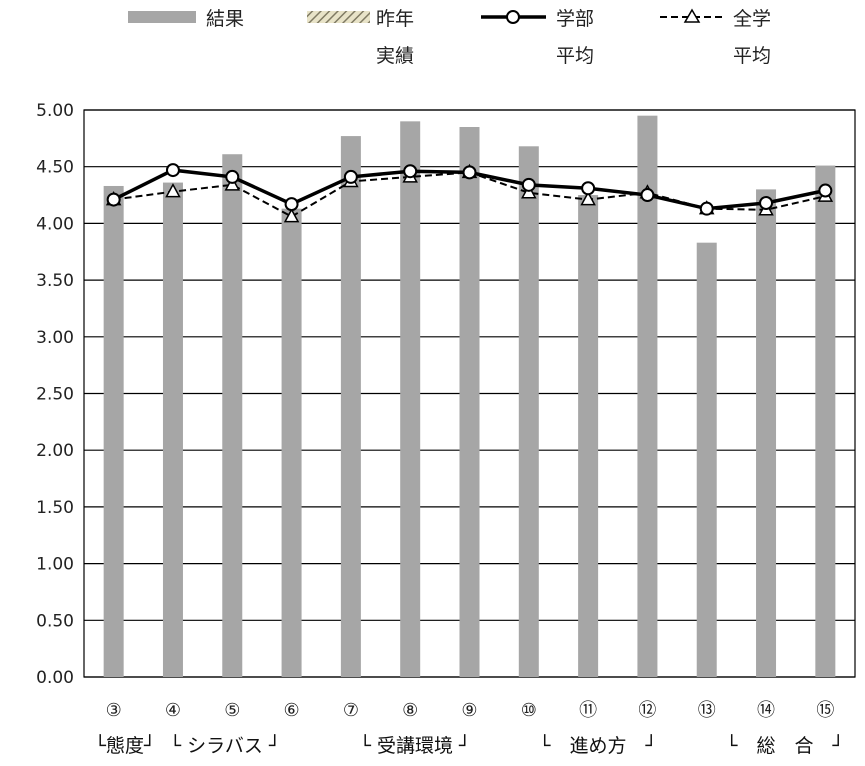  I want to click on group-label-attitude: └態度┘, so click(125, 745).